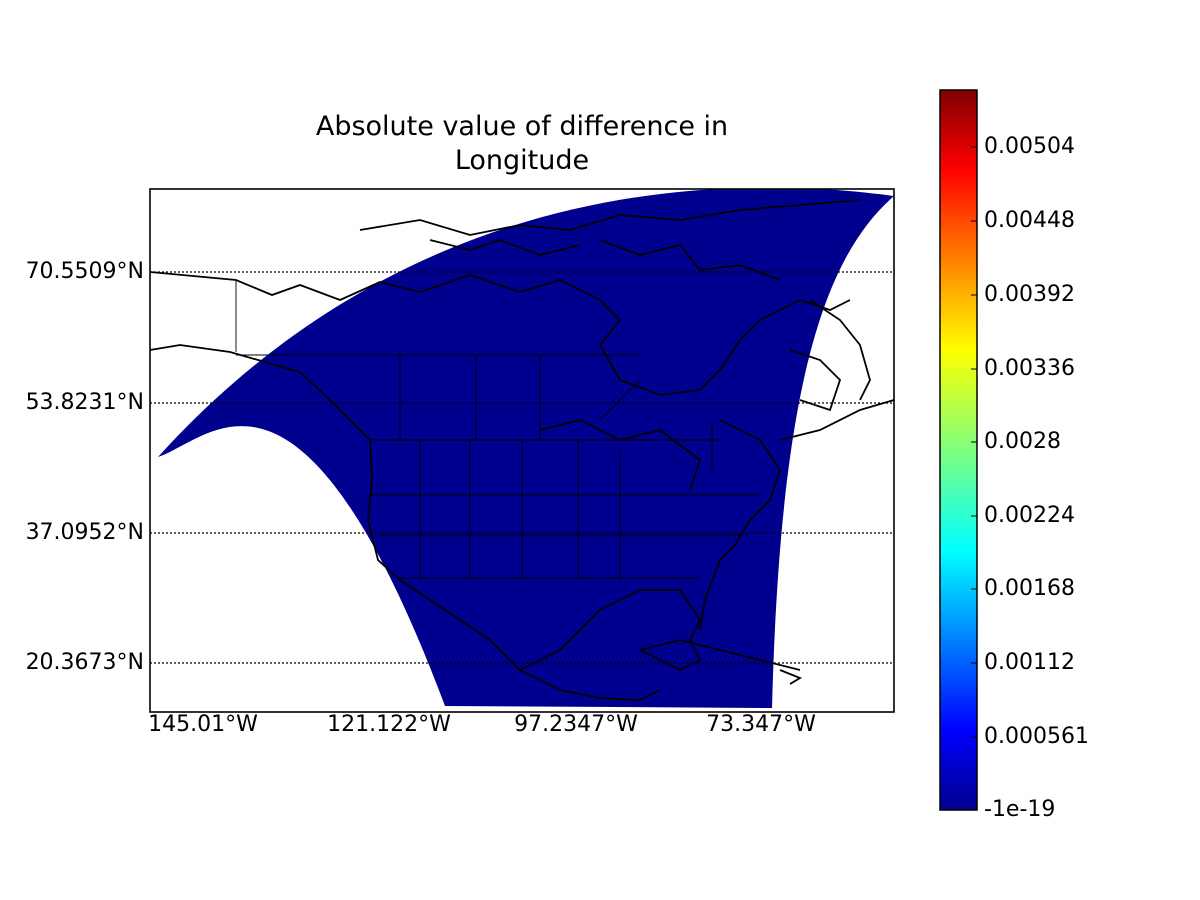  I want to click on colorbar, so click(958, 450).